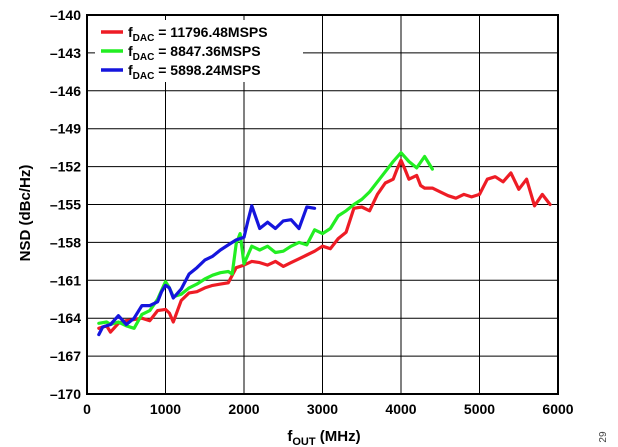 The image size is (618, 447). I want to click on x-axis-label: fOUT (MHz), so click(323, 437).